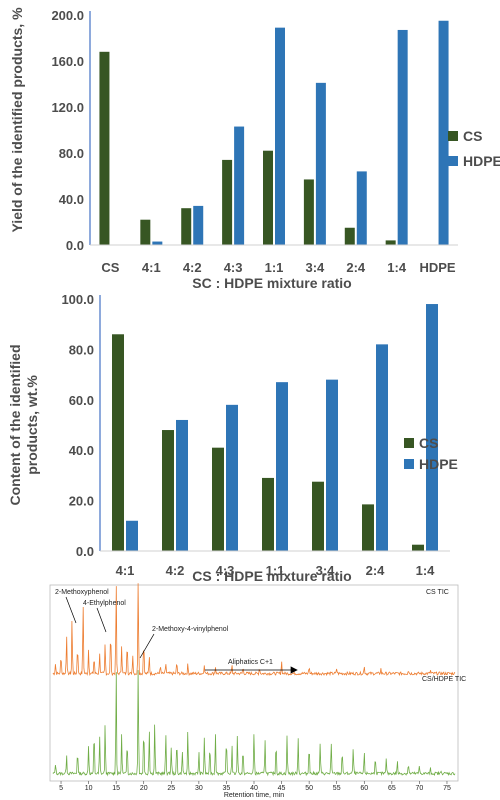 Image resolution: width=500 pixels, height=800 pixels. Describe the element at coordinates (67, 61) in the screenshot. I see `y-tick-label: 160.0` at that location.